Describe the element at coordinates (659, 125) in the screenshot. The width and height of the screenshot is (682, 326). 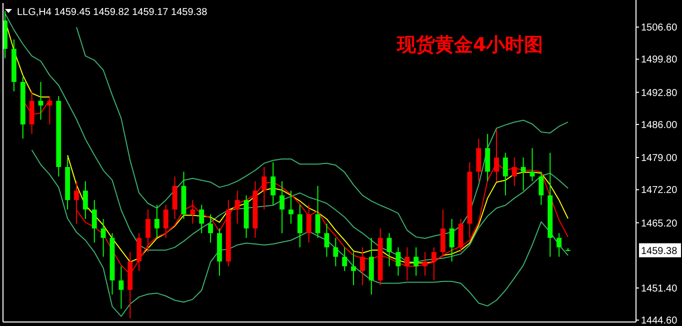
I see `y-tick-label: 1486.00` at that location.